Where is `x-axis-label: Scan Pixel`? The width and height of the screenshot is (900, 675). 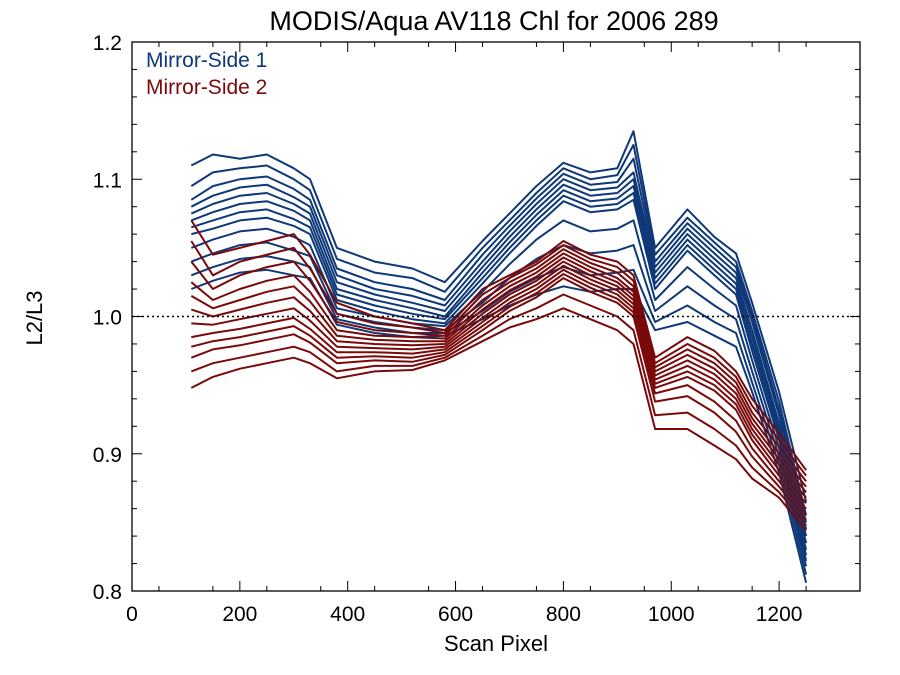
x-axis-label: Scan Pixel is located at coordinates (496, 643).